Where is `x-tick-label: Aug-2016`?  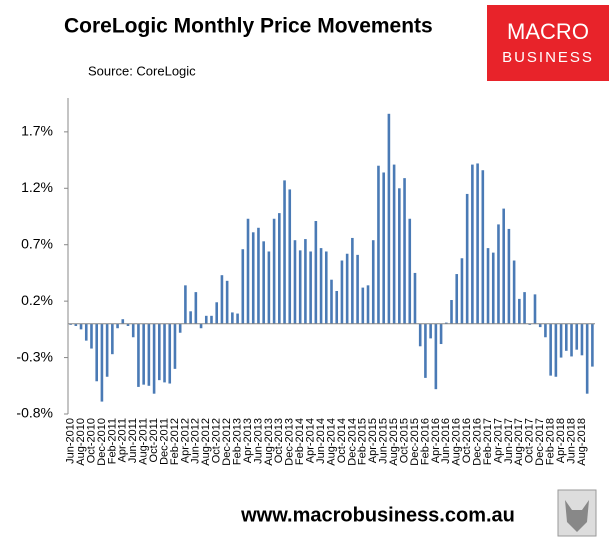
x-tick-label: Aug-2016 is located at coordinates (457, 442).